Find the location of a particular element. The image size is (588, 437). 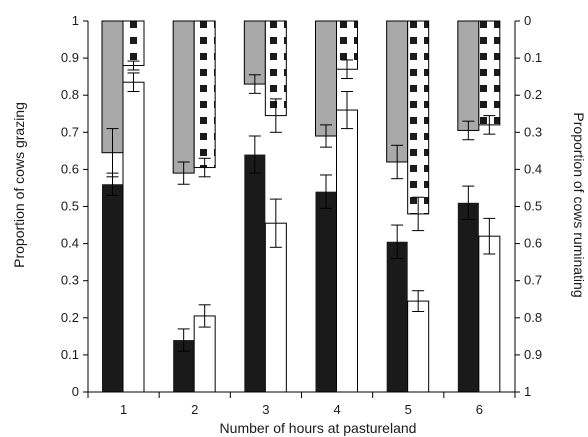

y-axis-right-title: Proportion of cows ruminating is located at coordinates (579, 204).